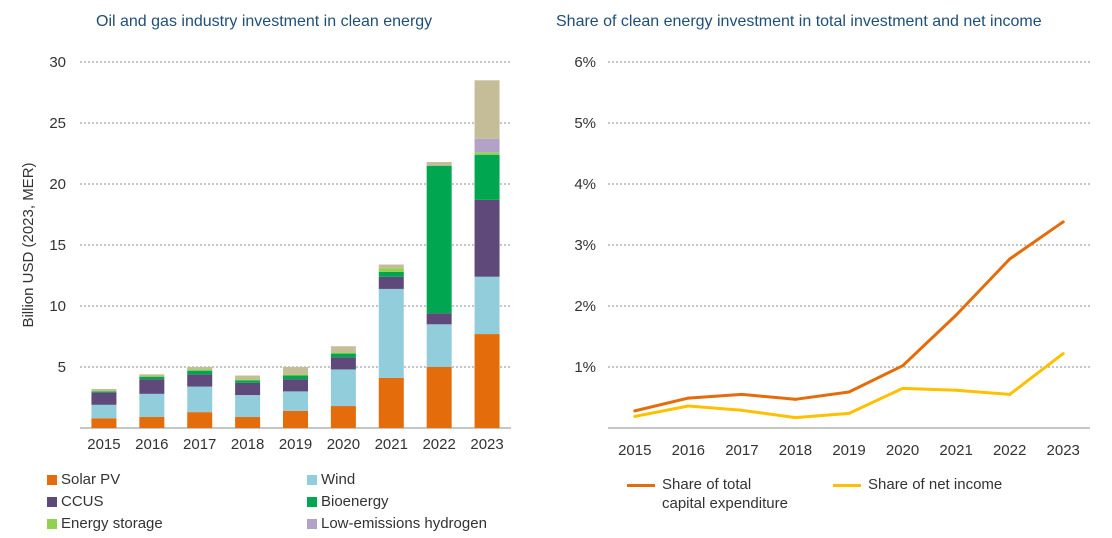 The width and height of the screenshot is (1112, 538). I want to click on left-x-tick-label: 2018, so click(247, 444).